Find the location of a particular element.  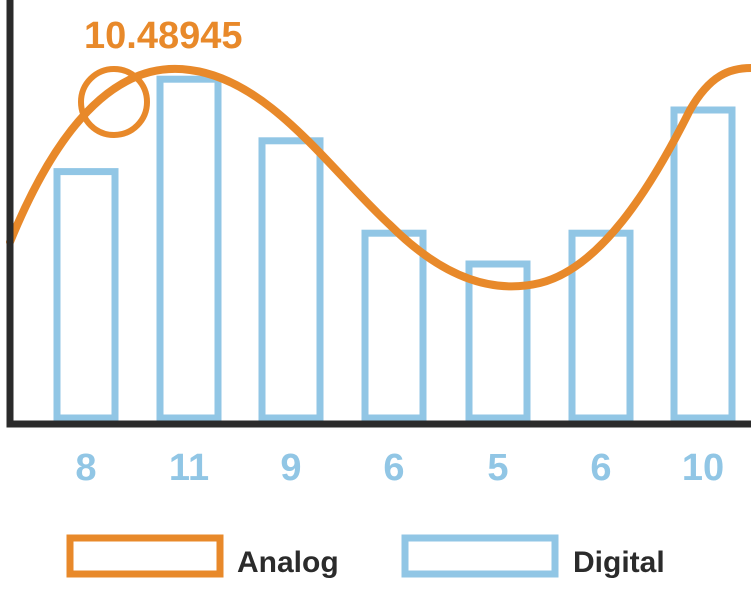

legend-analog-label: Analog is located at coordinates (288, 562).